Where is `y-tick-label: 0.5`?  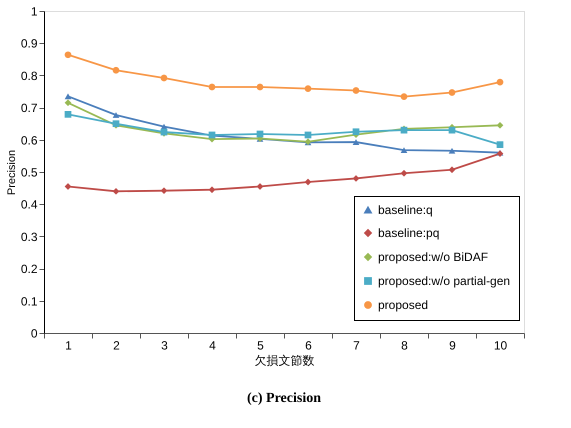
y-tick-label: 0.5 is located at coordinates (29, 173).